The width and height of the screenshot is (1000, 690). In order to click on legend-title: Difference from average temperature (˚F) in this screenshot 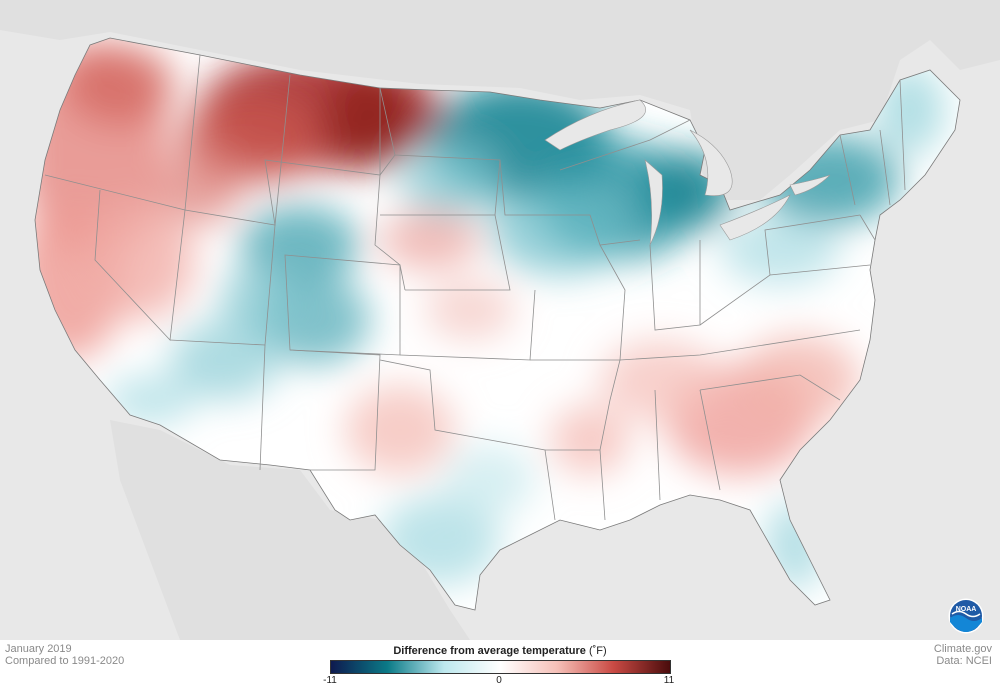, I will do `click(500, 651)`.